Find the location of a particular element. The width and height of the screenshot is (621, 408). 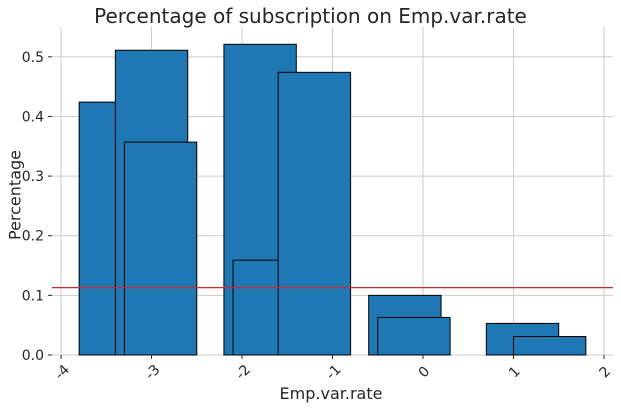

x-tick-label: 2 is located at coordinates (606, 373).